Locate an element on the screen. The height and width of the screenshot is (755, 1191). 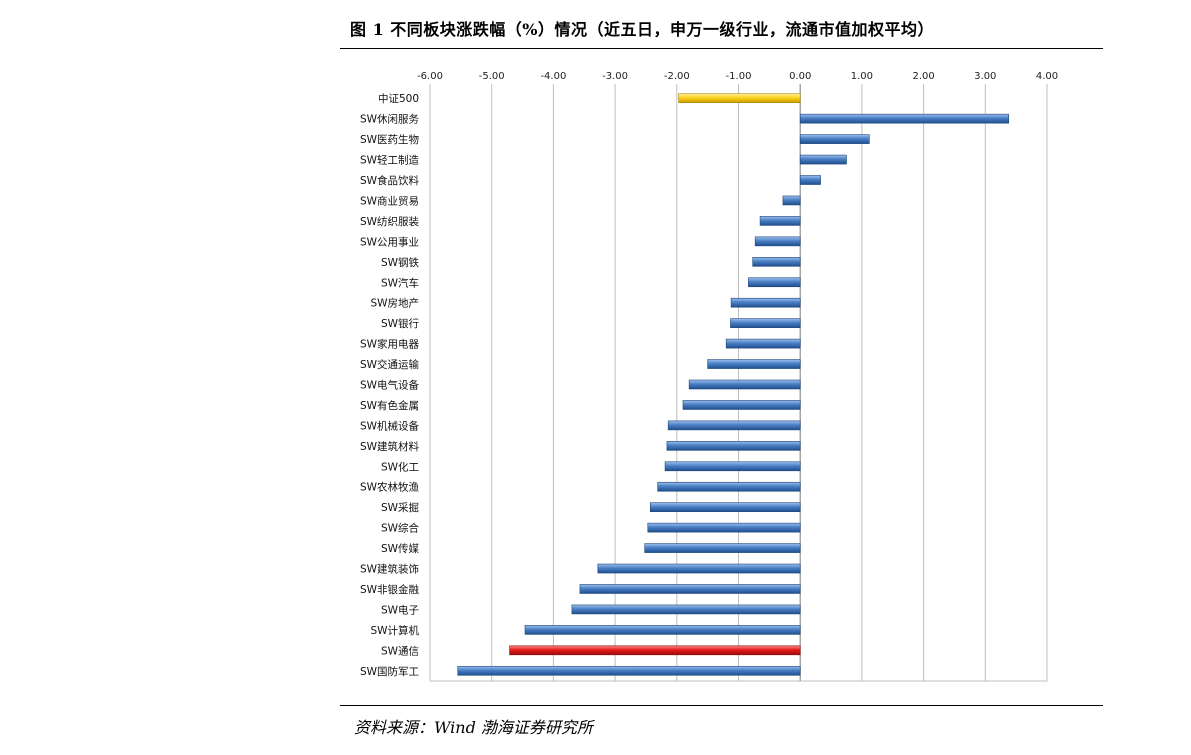
x-tick-label: -1.00 is located at coordinates (739, 76).